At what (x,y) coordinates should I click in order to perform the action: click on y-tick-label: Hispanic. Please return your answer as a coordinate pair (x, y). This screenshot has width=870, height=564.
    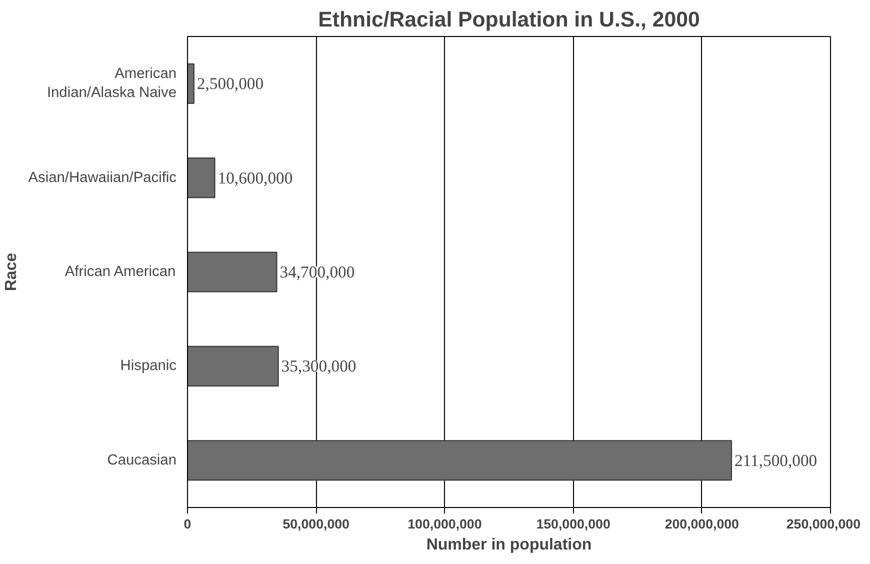
    Looking at the image, I should click on (148, 366).